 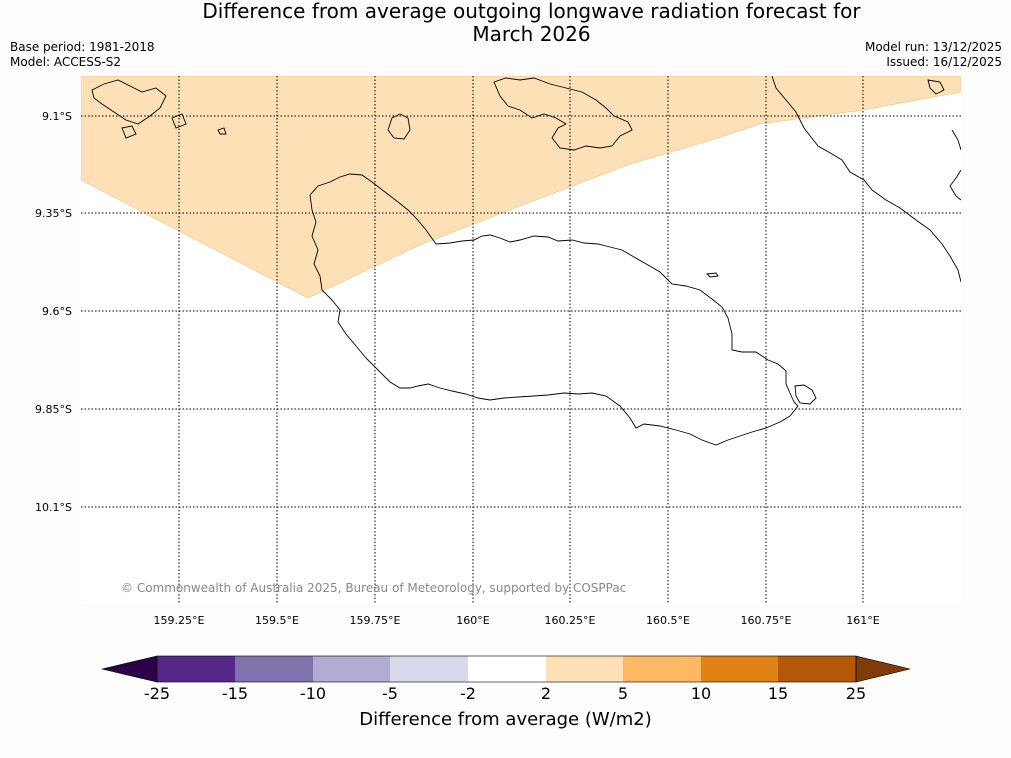 What do you see at coordinates (57, 116) in the screenshot?
I see `lat-label: 9.1°S` at bounding box center [57, 116].